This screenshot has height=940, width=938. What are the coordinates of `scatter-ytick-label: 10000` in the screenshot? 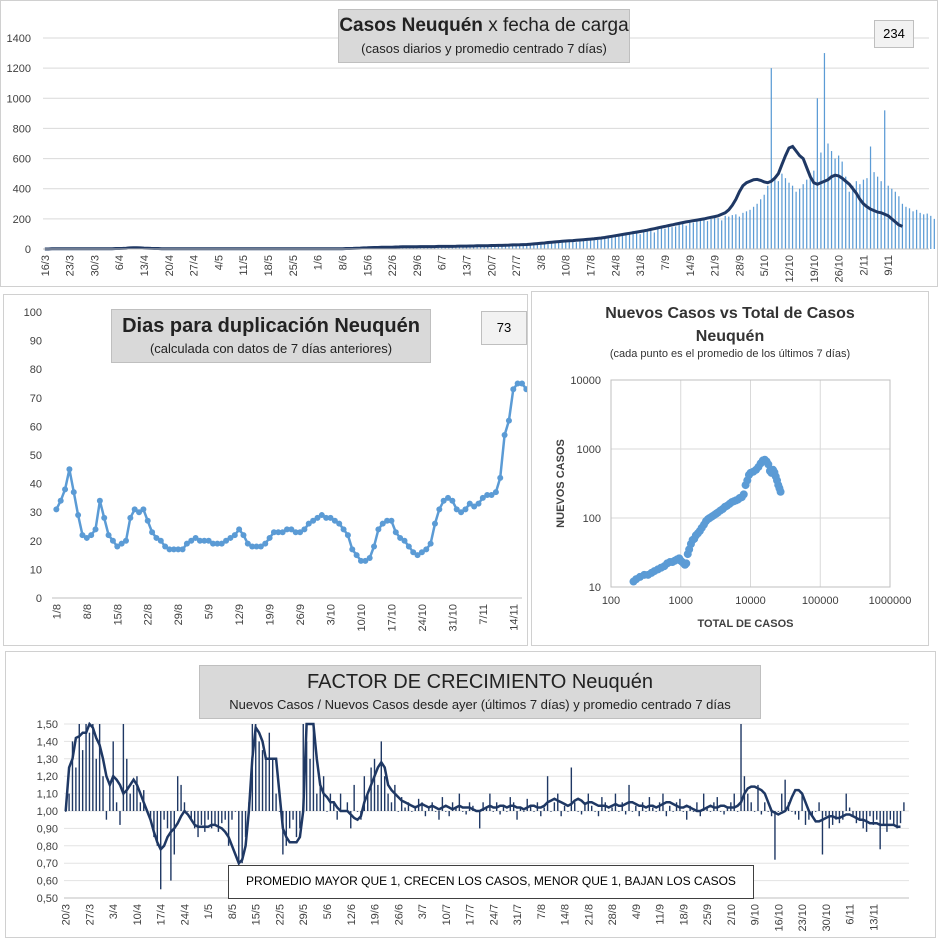 It's located at (585, 381).